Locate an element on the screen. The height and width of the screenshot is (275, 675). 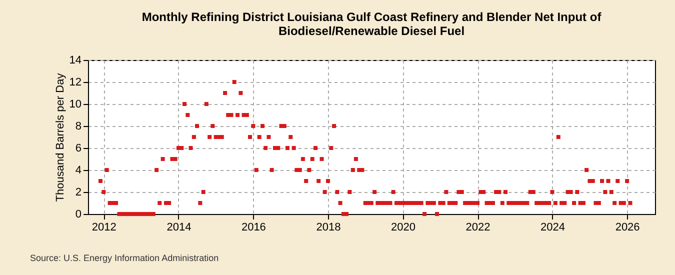
x-tick-label: 2026 is located at coordinates (627, 228).